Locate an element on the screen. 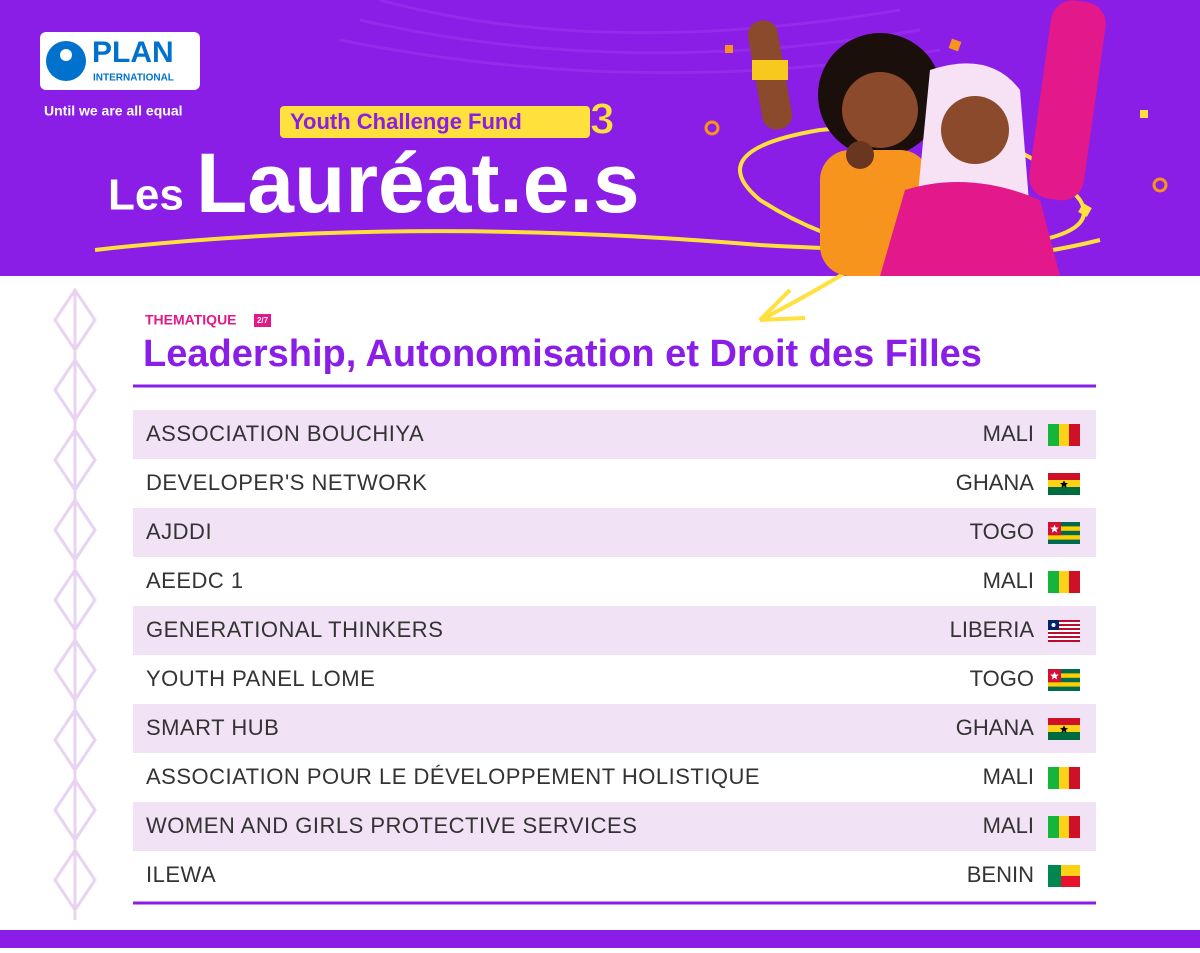 The height and width of the screenshot is (953, 1200). logo-mark-head is located at coordinates (66, 55).